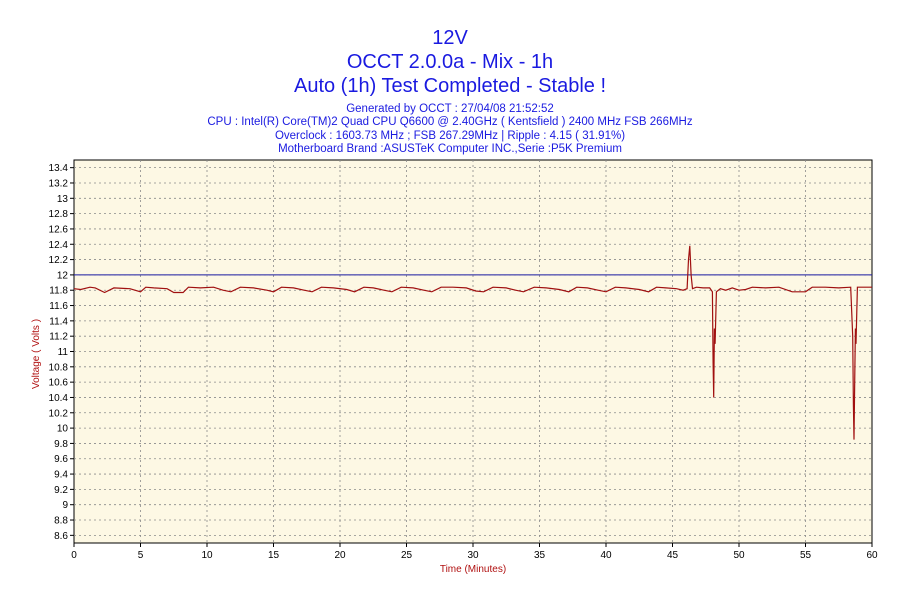  Describe the element at coordinates (58, 337) in the screenshot. I see `y-tick-label-13: 11.2` at that location.